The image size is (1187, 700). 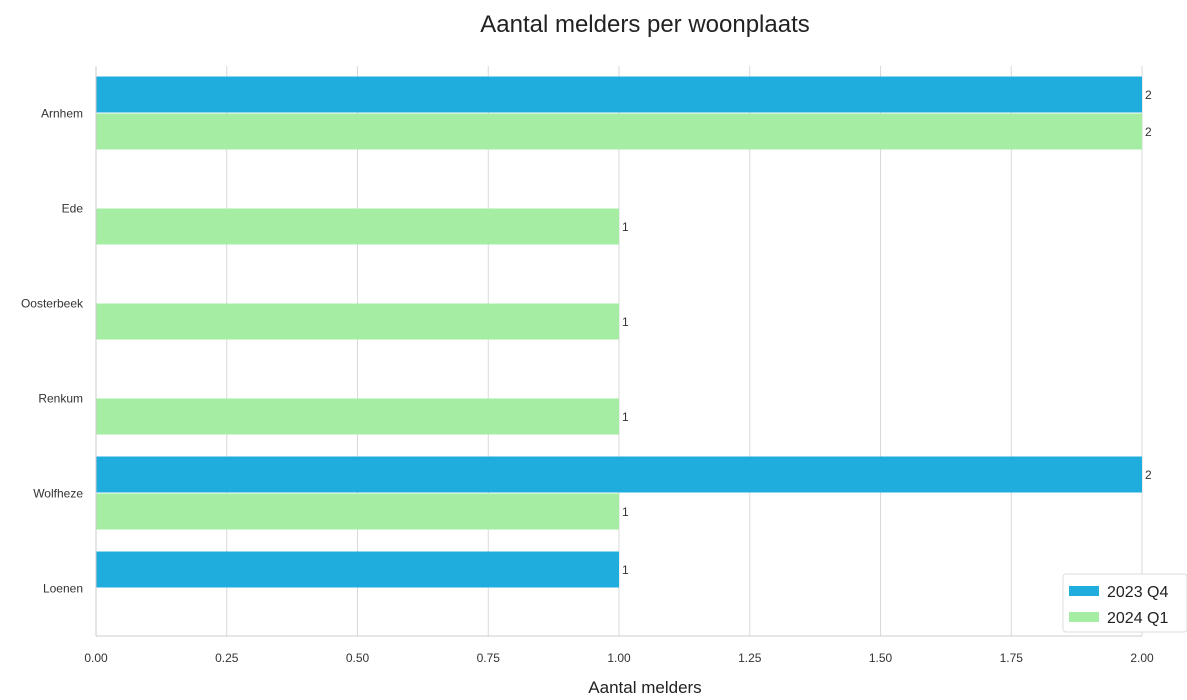 I want to click on legend-label: 2023 Q4, so click(x=1137, y=592).